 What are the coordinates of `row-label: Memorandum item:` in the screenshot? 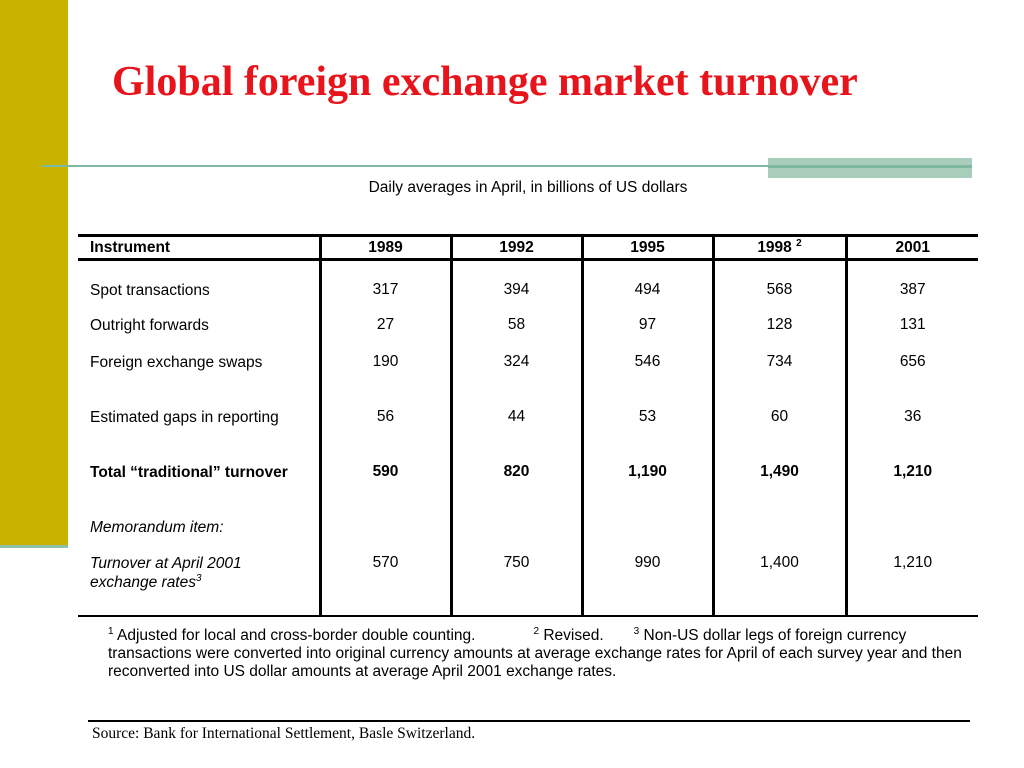 It's located at (157, 527).